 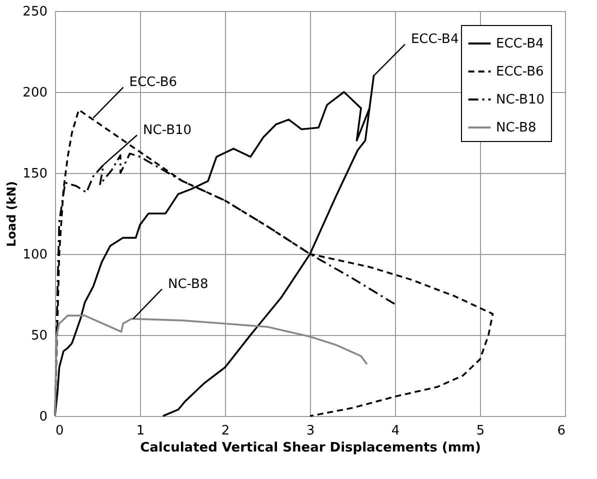 I want to click on x-tick-label: 0, so click(x=60, y=431).